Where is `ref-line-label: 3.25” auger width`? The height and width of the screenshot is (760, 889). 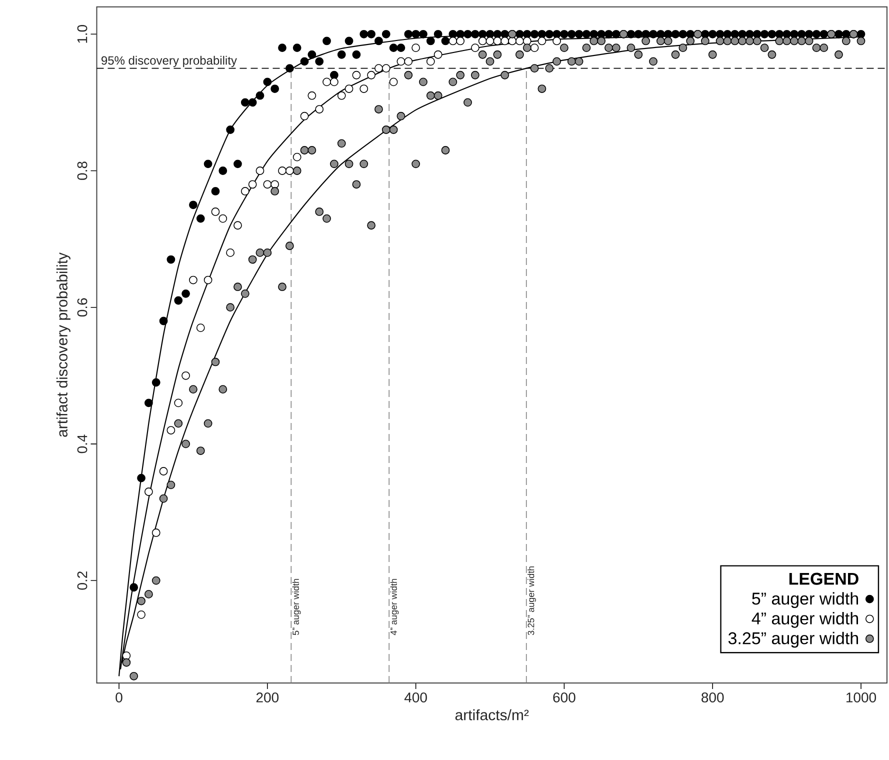
ref-line-label: 3.25” auger width is located at coordinates (532, 601).